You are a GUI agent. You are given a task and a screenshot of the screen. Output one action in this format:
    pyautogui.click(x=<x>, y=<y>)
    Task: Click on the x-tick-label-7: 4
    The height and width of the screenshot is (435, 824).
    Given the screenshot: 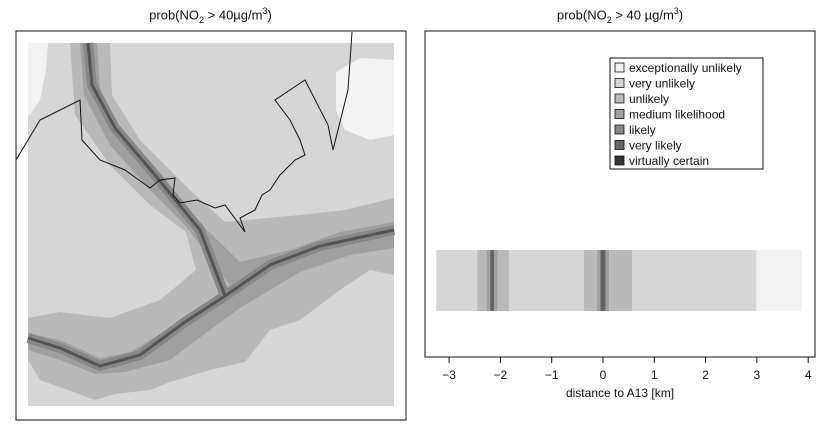 What is the action you would take?
    pyautogui.click(x=808, y=375)
    